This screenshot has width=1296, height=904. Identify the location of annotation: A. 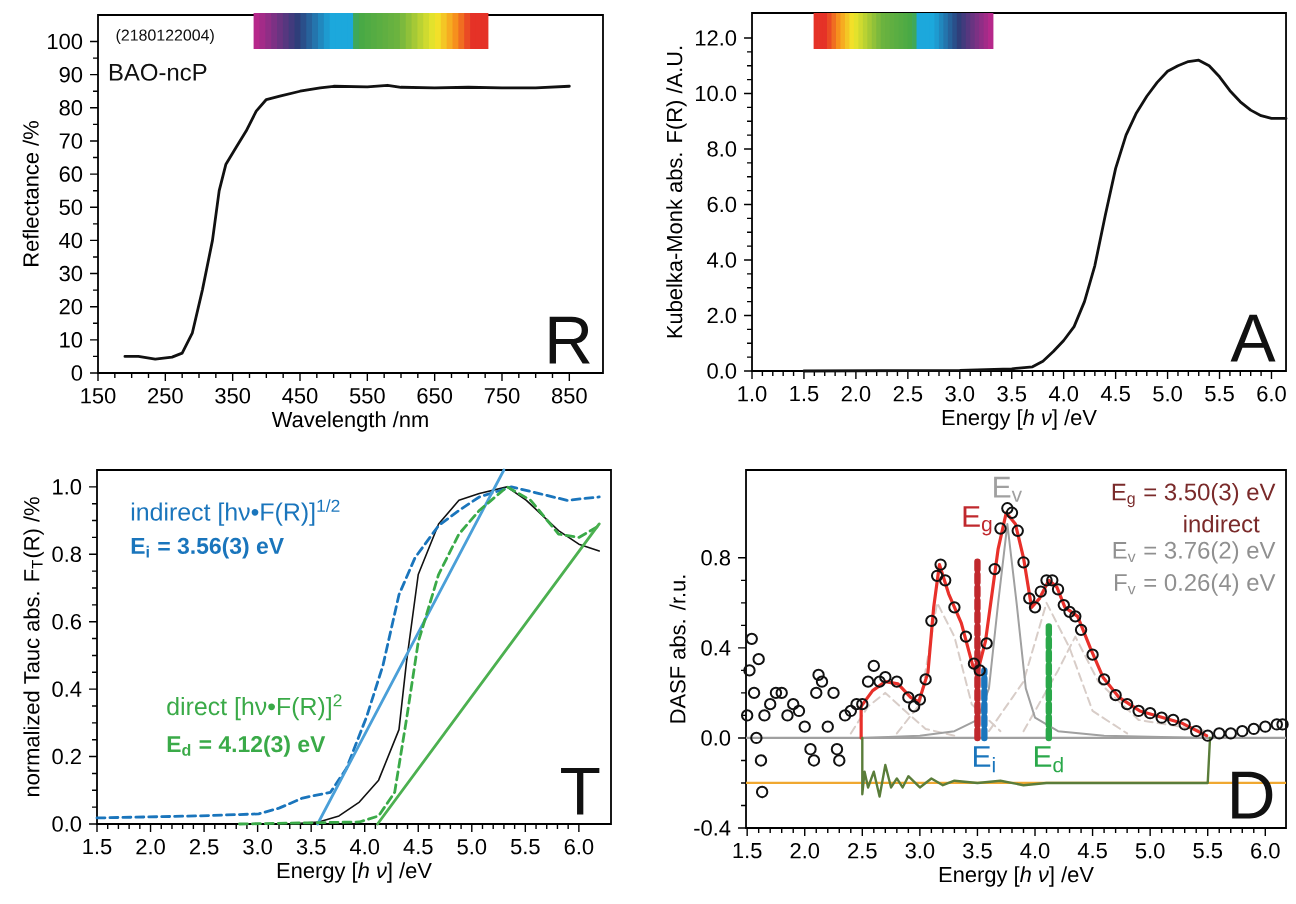
(1253, 338).